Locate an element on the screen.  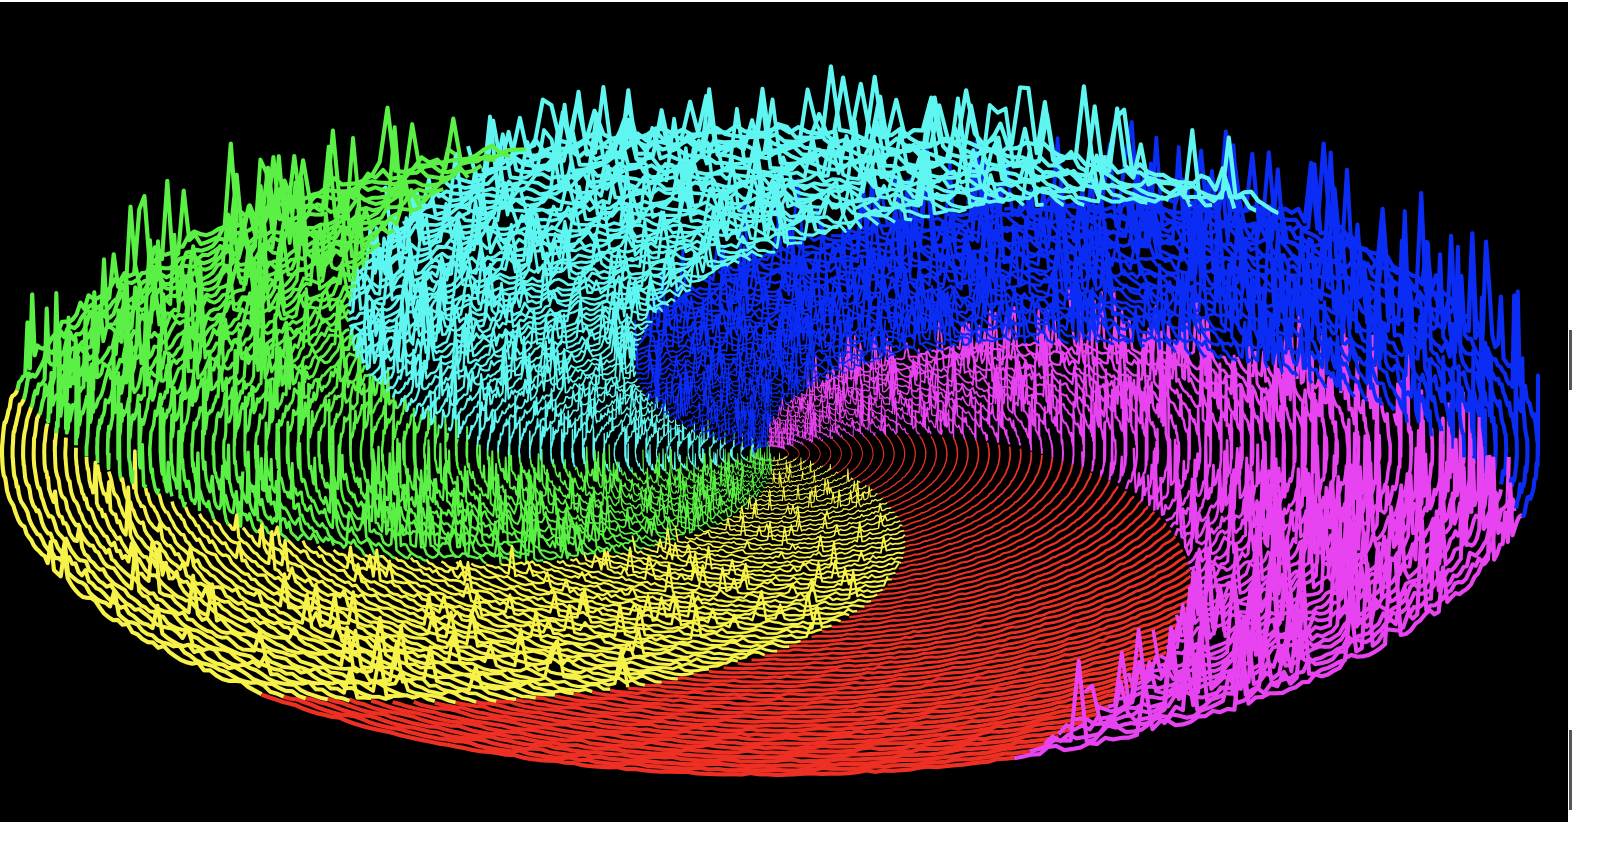
bottom-margin is located at coordinates (784, 835).